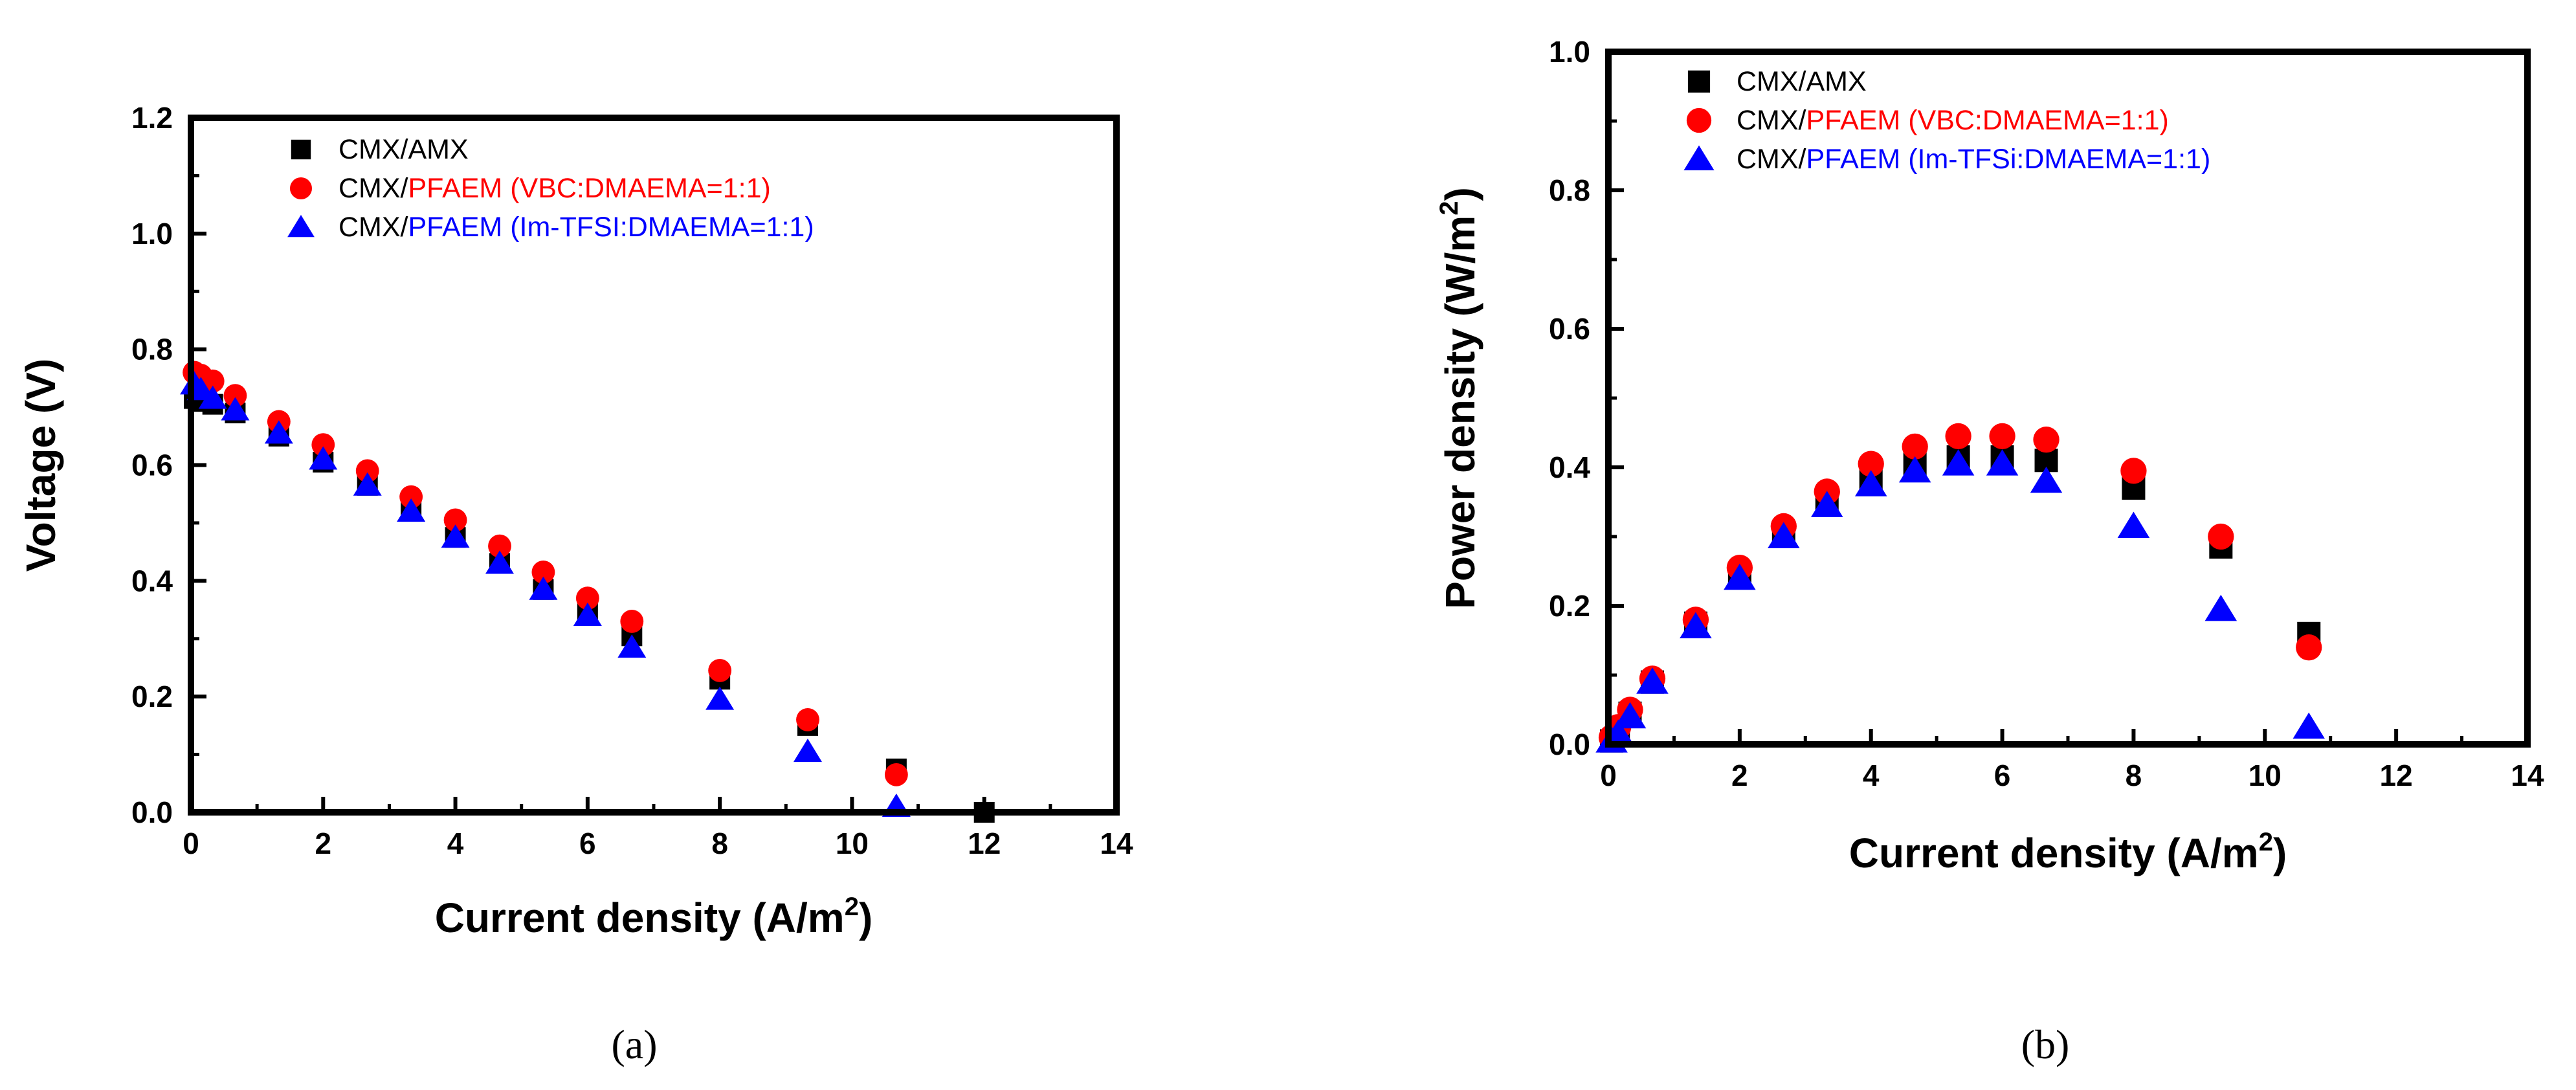  Describe the element at coordinates (40, 465) in the screenshot. I see `y-axis-label-a: Voltage (V)` at that location.